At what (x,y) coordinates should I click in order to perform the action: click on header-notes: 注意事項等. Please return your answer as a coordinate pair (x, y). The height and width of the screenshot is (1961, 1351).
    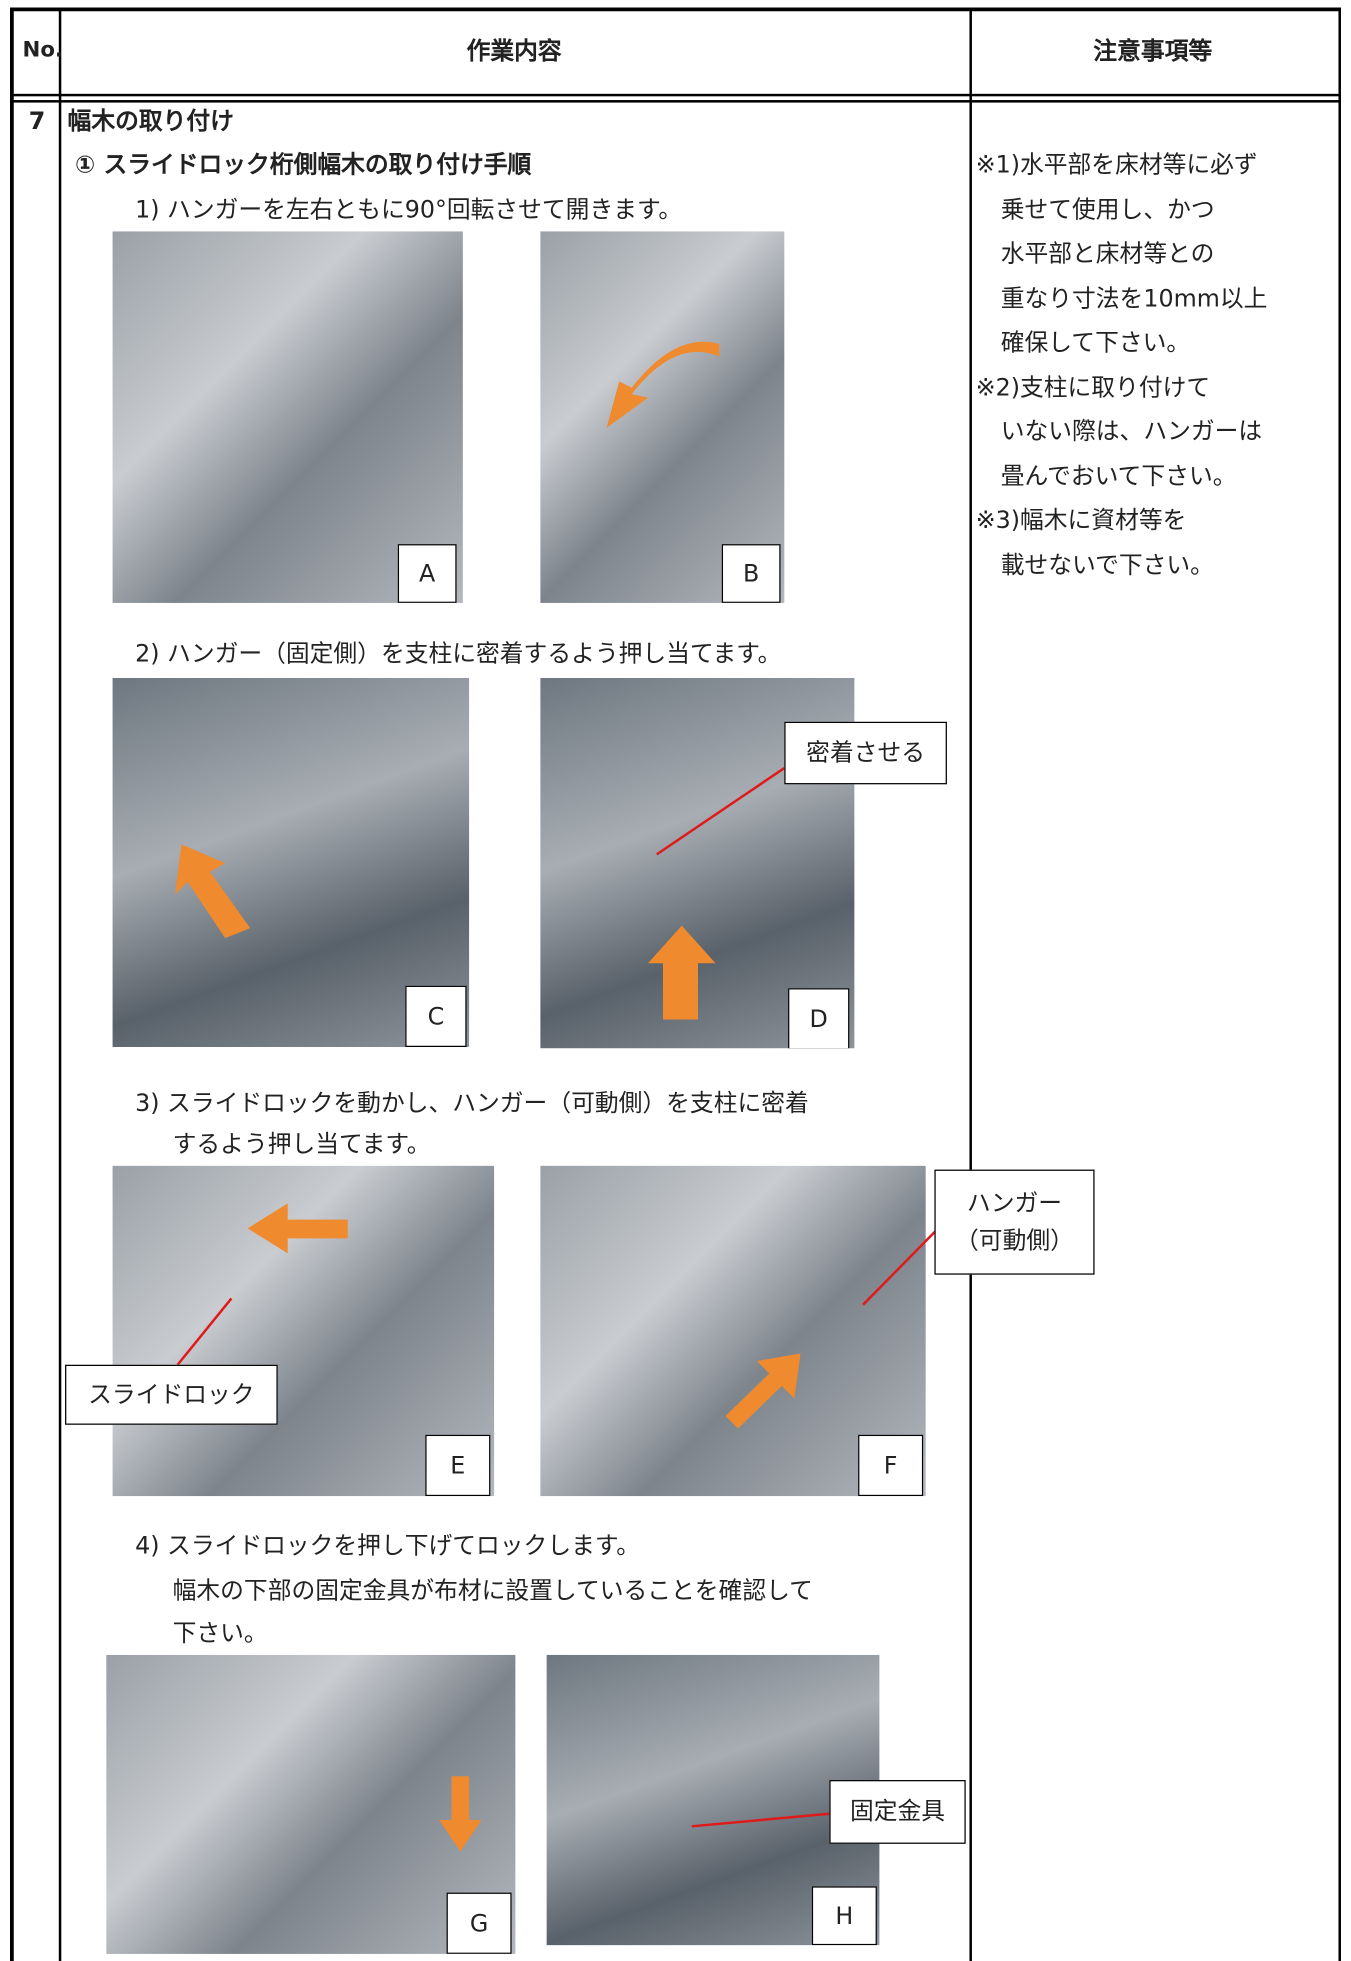
    Looking at the image, I should click on (1153, 51).